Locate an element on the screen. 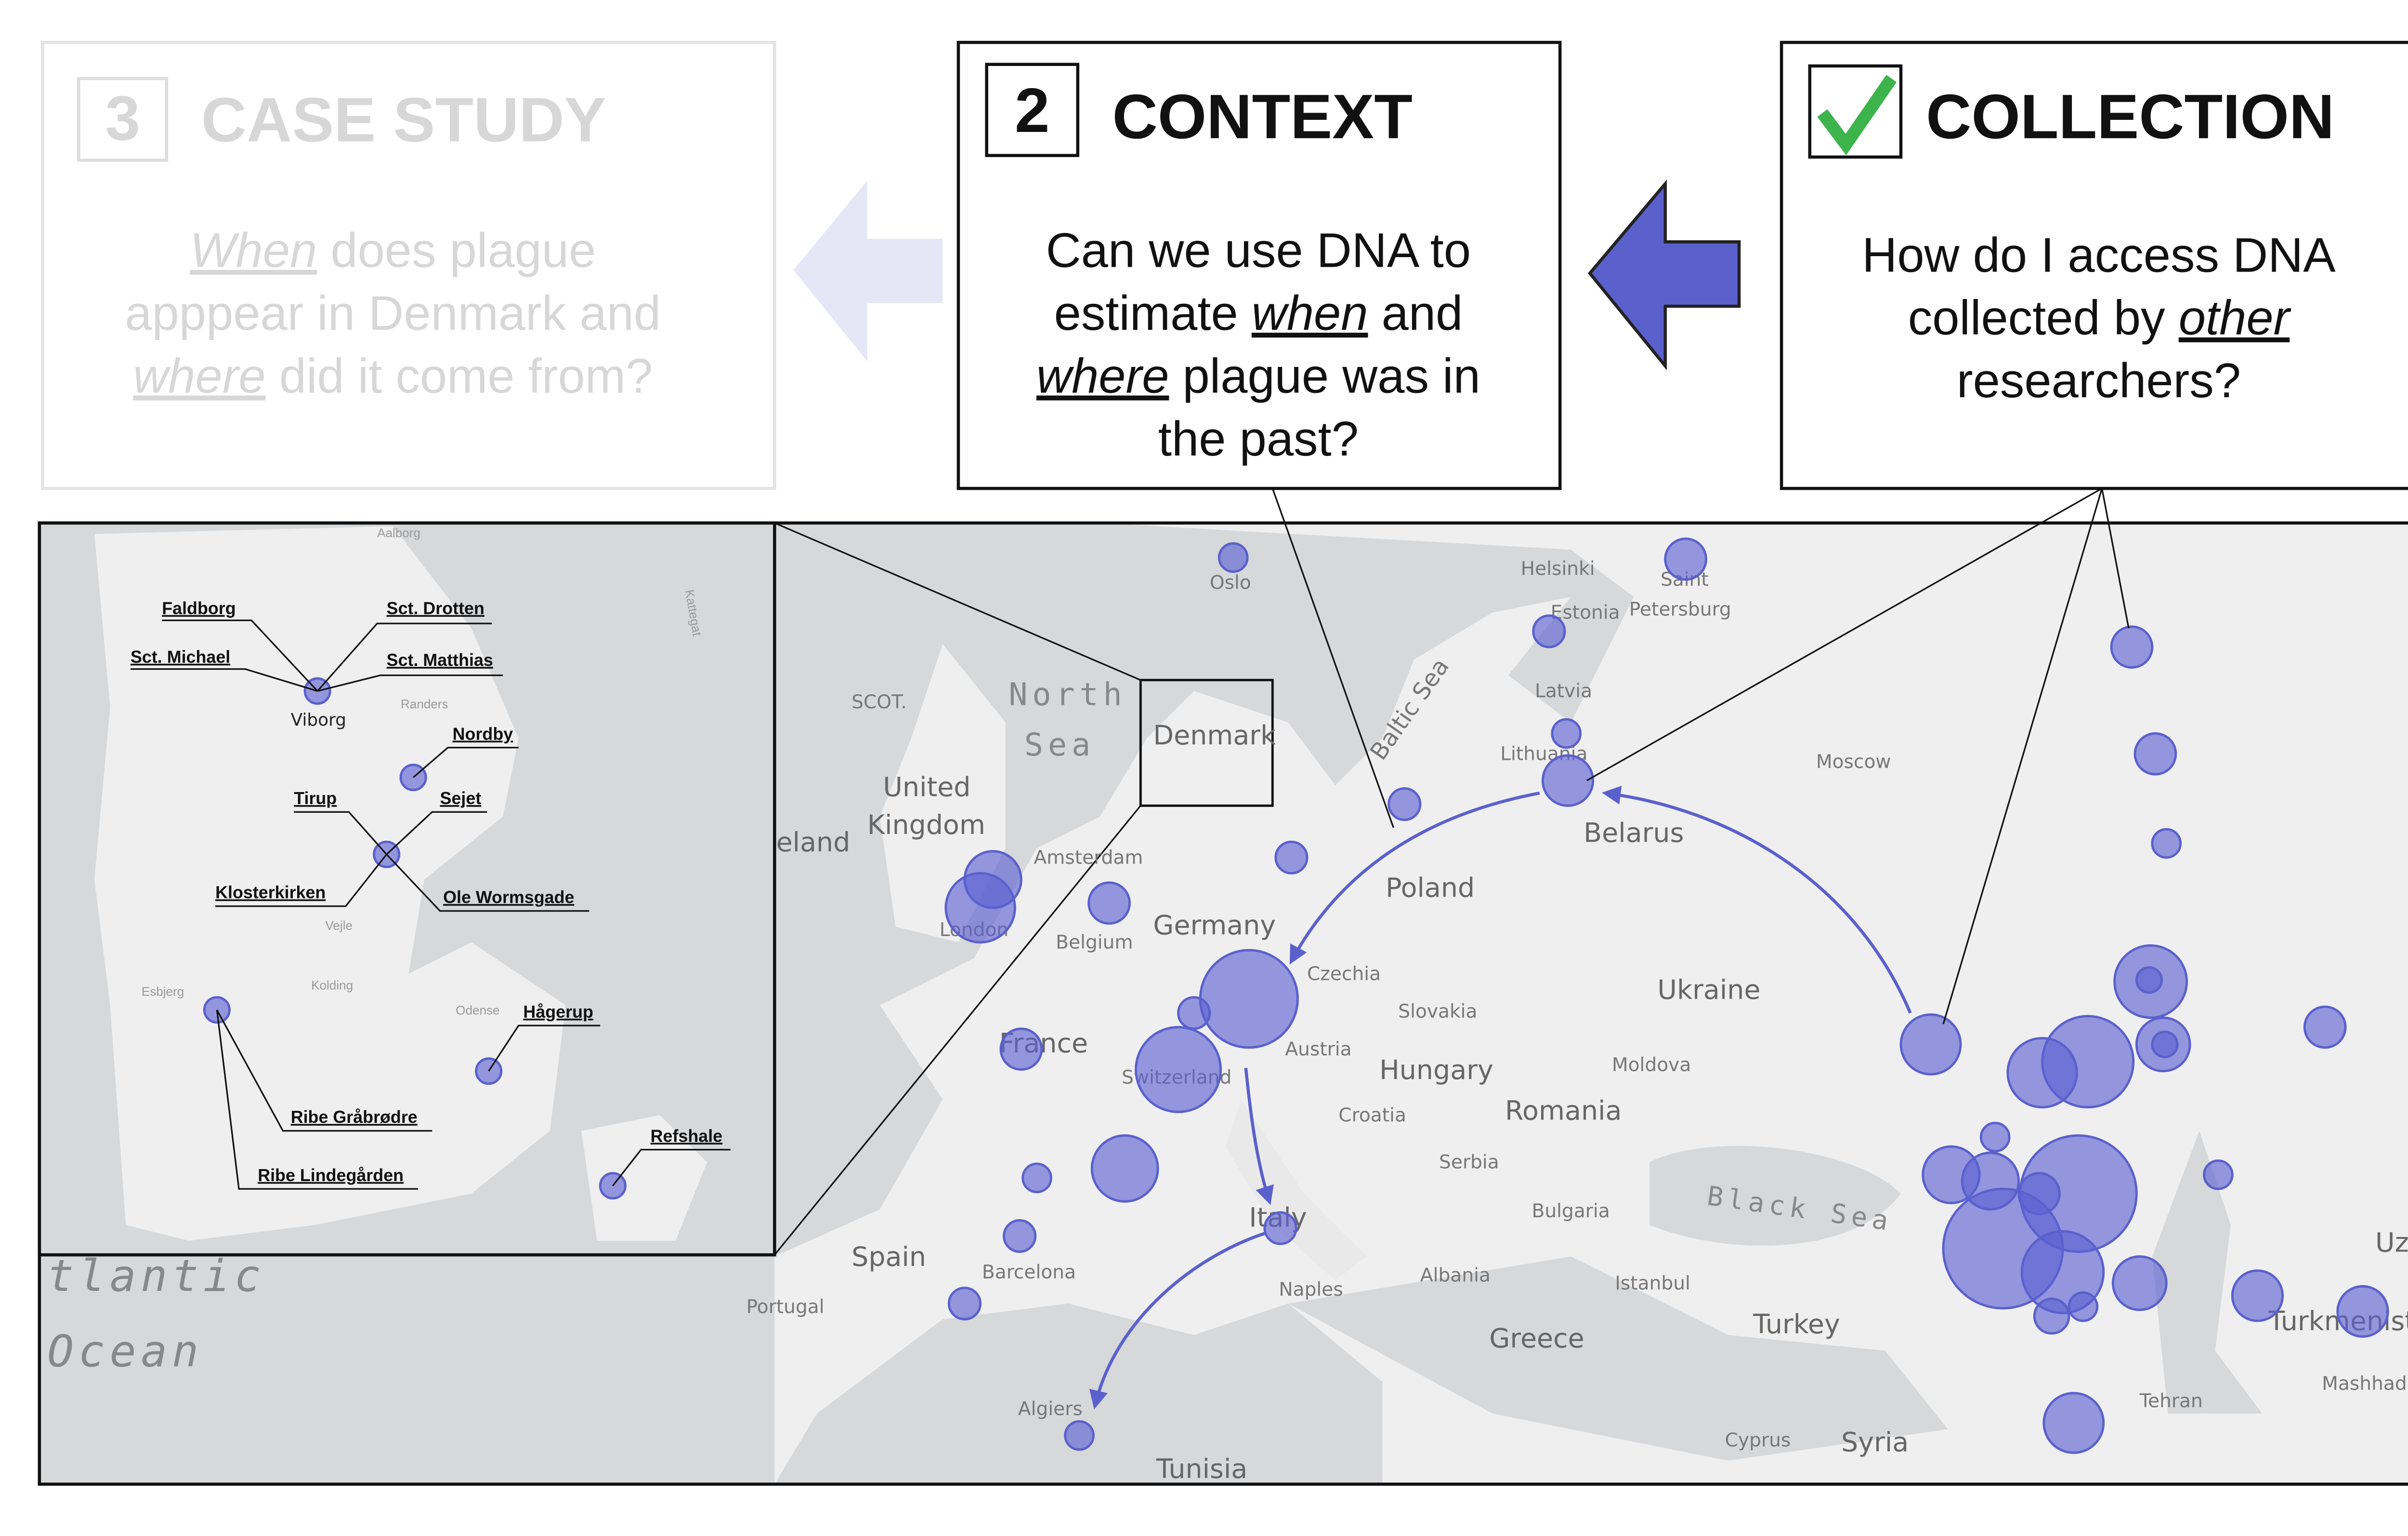  panel-title: CASE STUDY is located at coordinates (403, 120).